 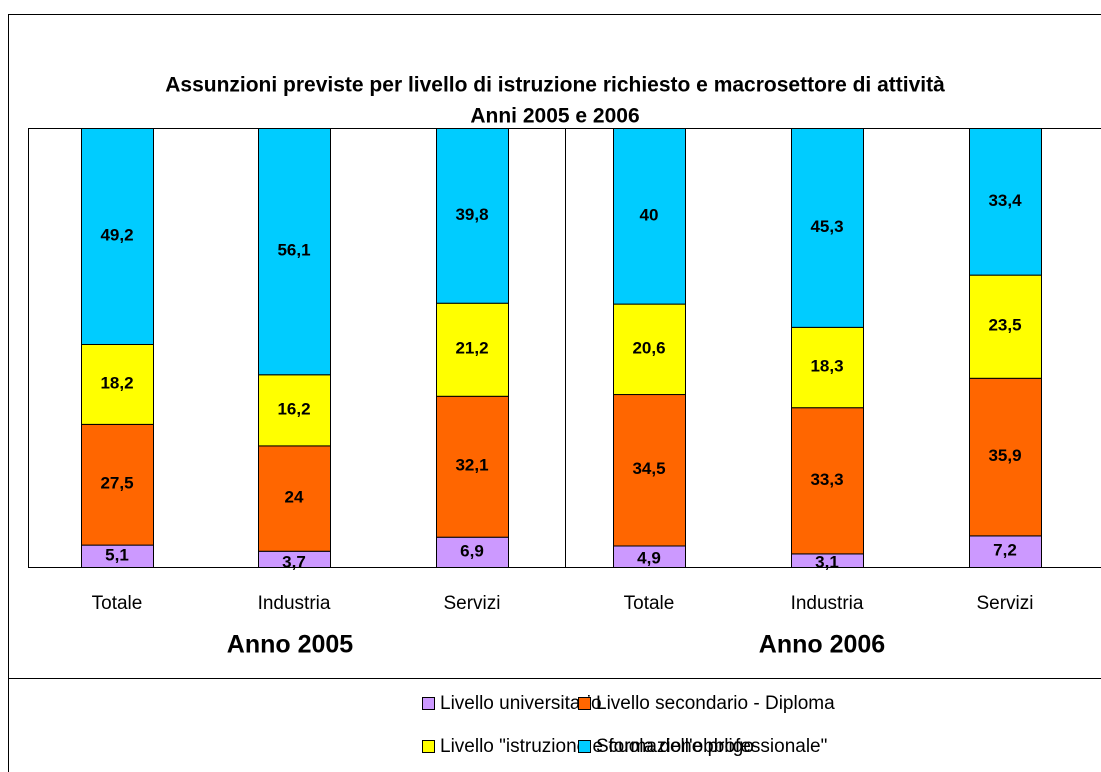 I want to click on data-label: 27,5, so click(x=116, y=483).